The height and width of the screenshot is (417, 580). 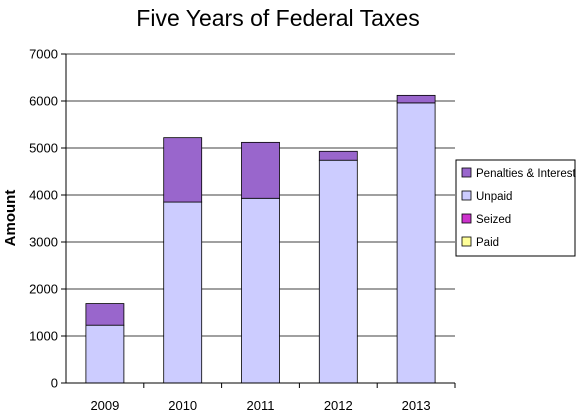 What do you see at coordinates (338, 155) in the screenshot?
I see `bar-penalties-interest-2012` at bounding box center [338, 155].